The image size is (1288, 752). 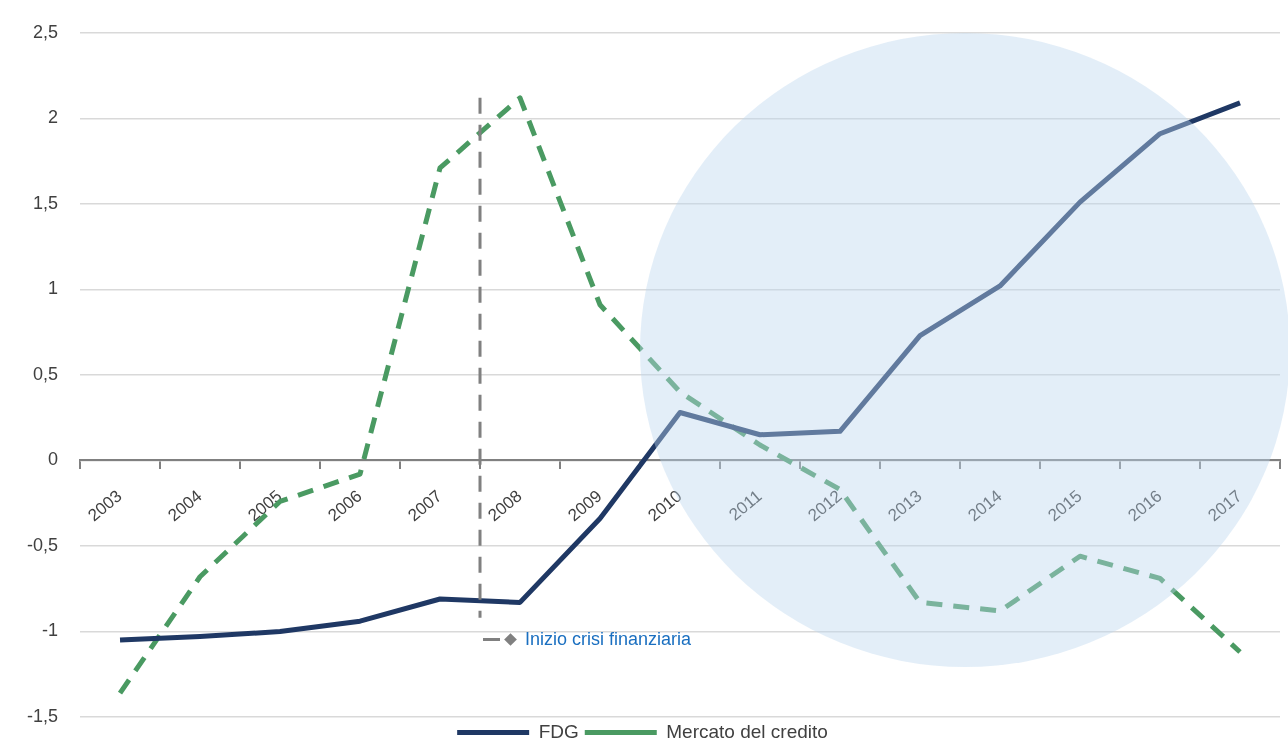 What do you see at coordinates (42, 715) in the screenshot?
I see `y-tick-label: -1,5` at bounding box center [42, 715].